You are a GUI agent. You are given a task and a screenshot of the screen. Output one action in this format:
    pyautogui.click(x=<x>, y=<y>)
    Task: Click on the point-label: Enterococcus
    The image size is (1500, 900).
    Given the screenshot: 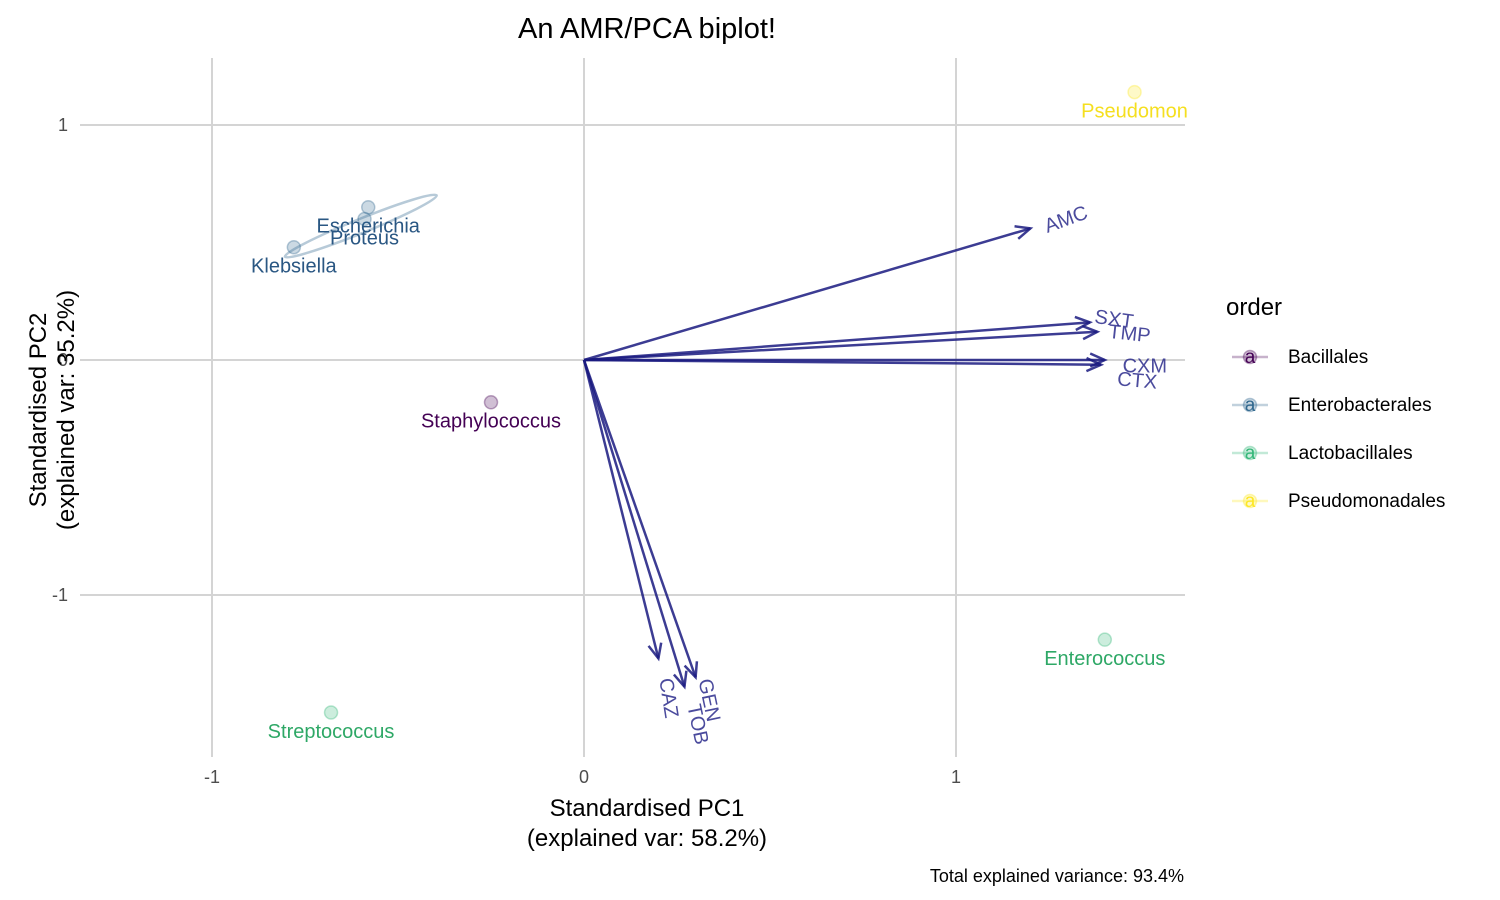 What is the action you would take?
    pyautogui.click(x=1104, y=659)
    